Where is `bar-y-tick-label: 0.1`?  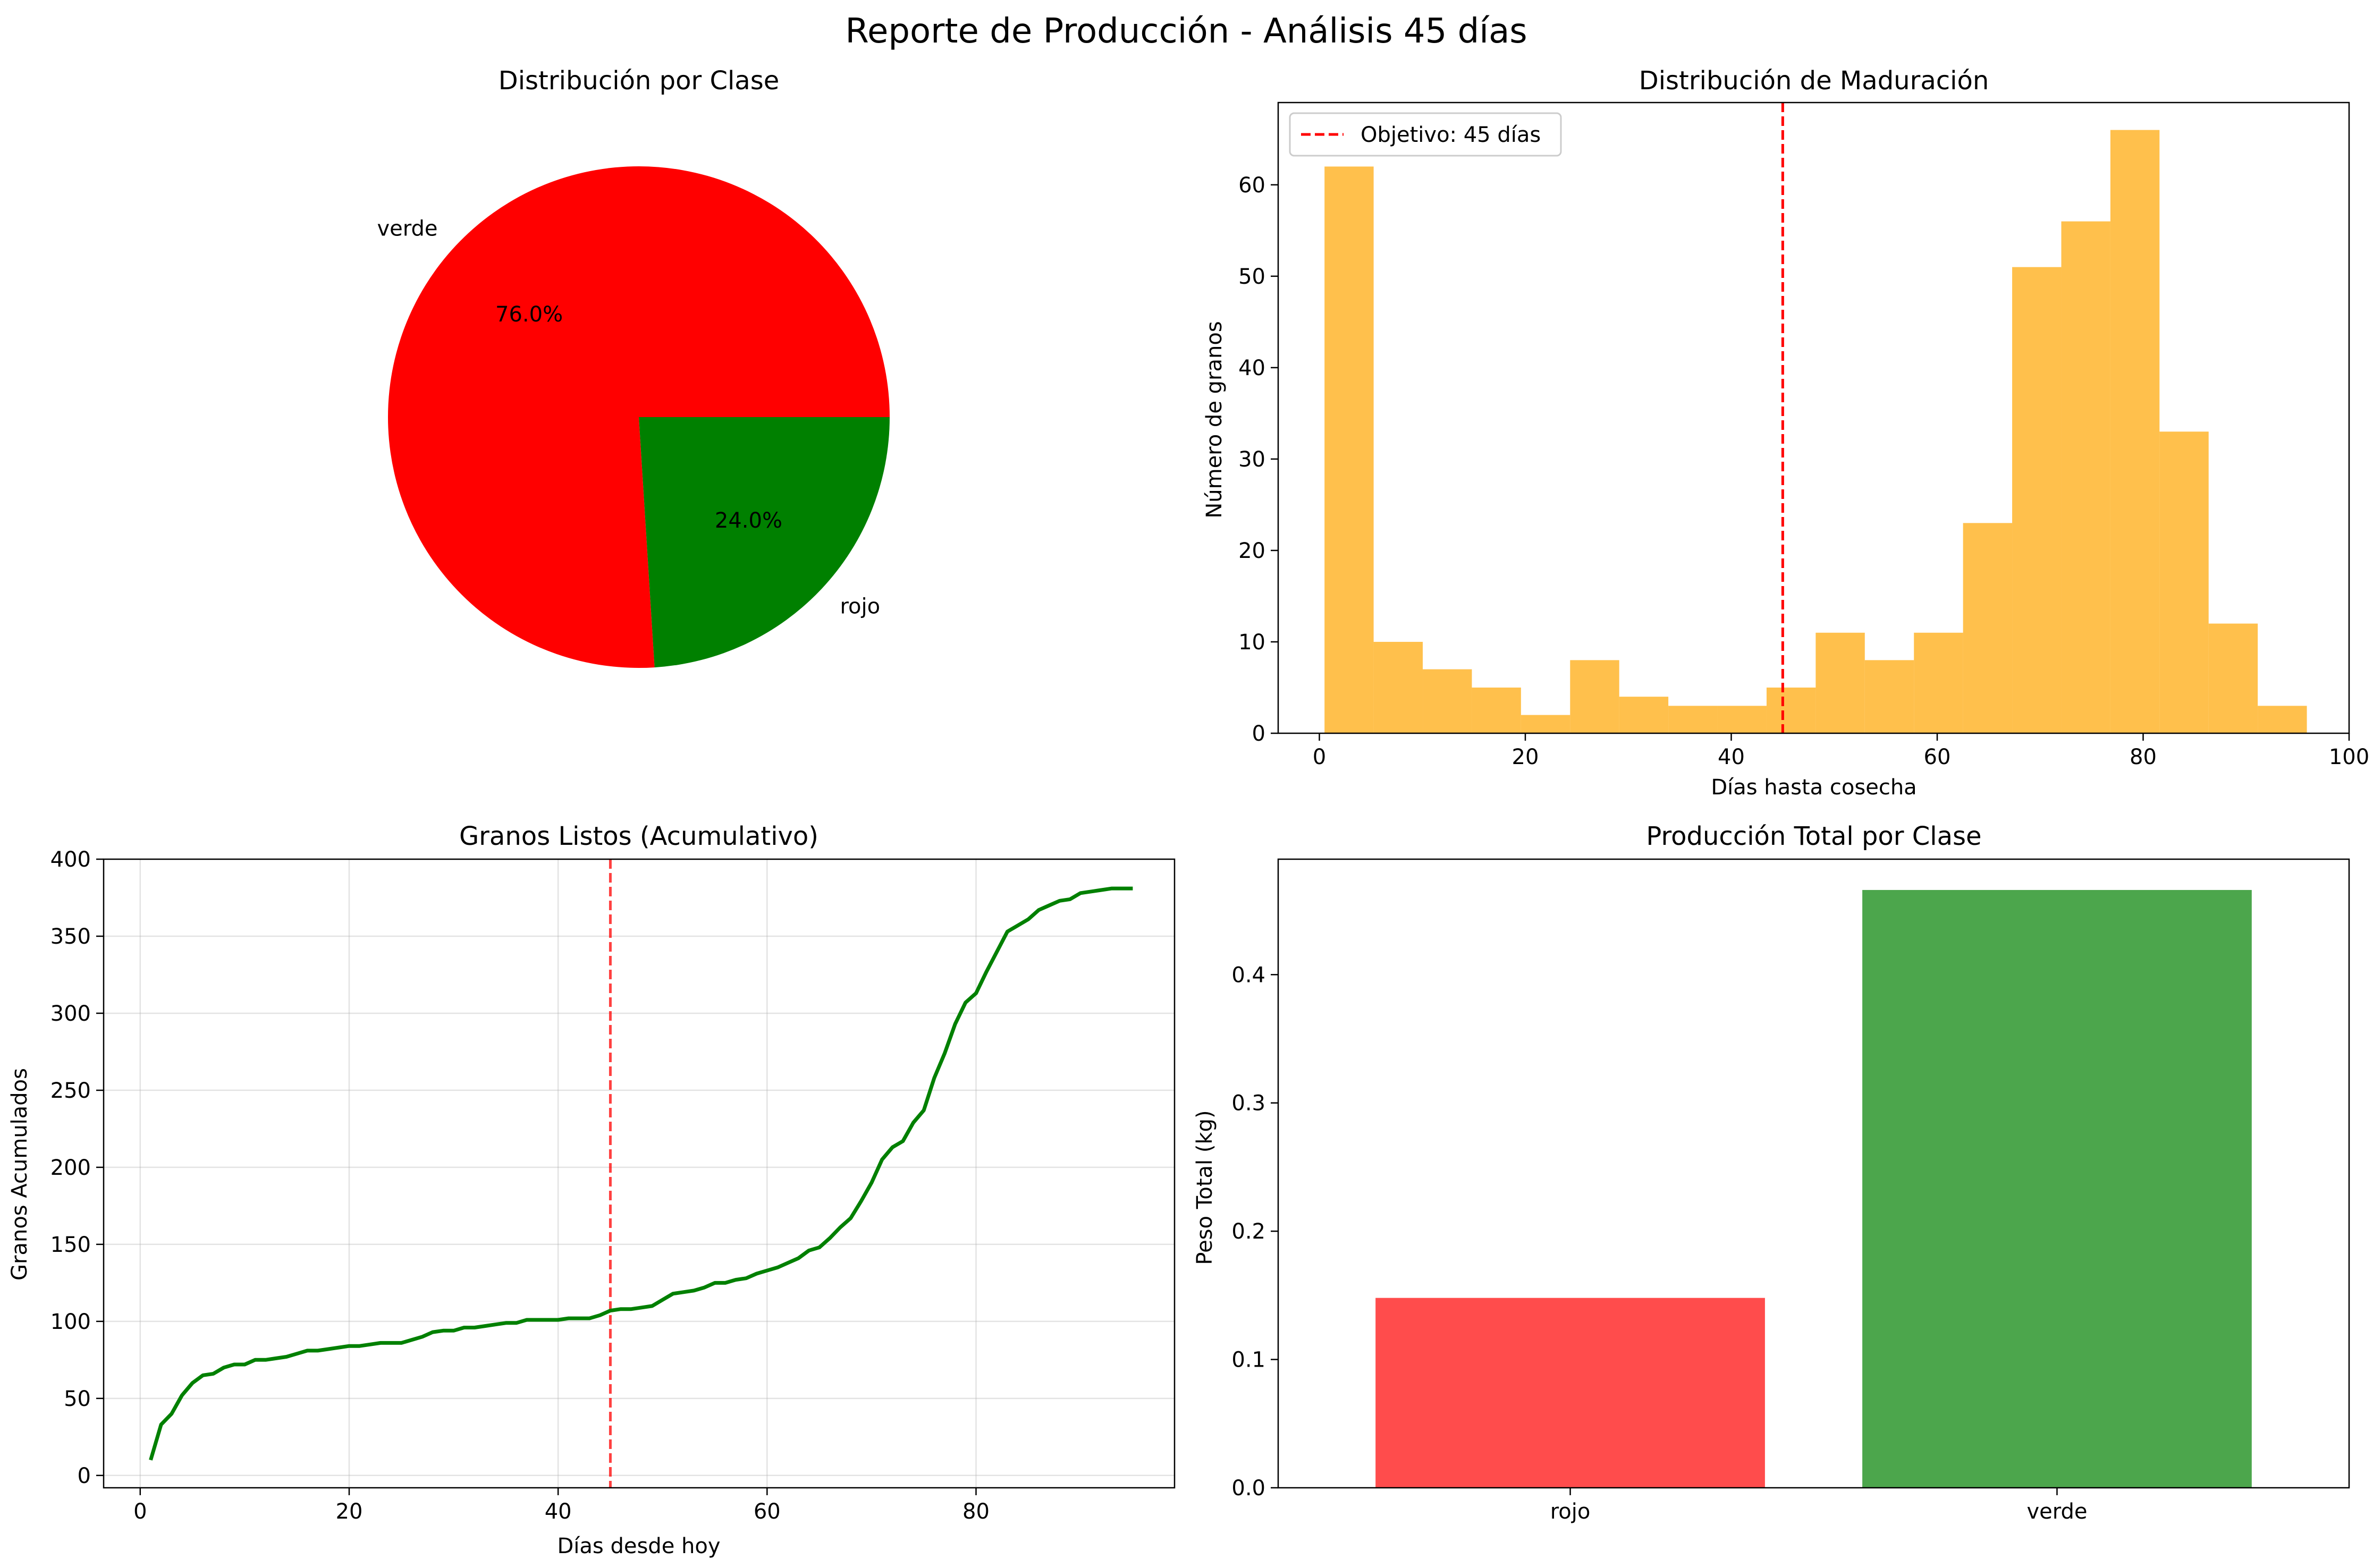
bar-y-tick-label: 0.1 is located at coordinates (1248, 1360).